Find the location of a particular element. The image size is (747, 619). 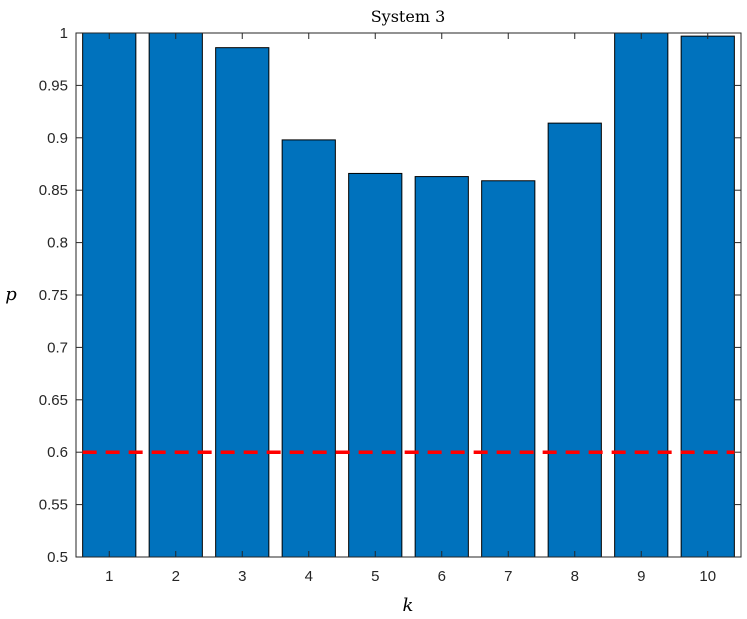

y-tick-label: 1 is located at coordinates (64, 33).